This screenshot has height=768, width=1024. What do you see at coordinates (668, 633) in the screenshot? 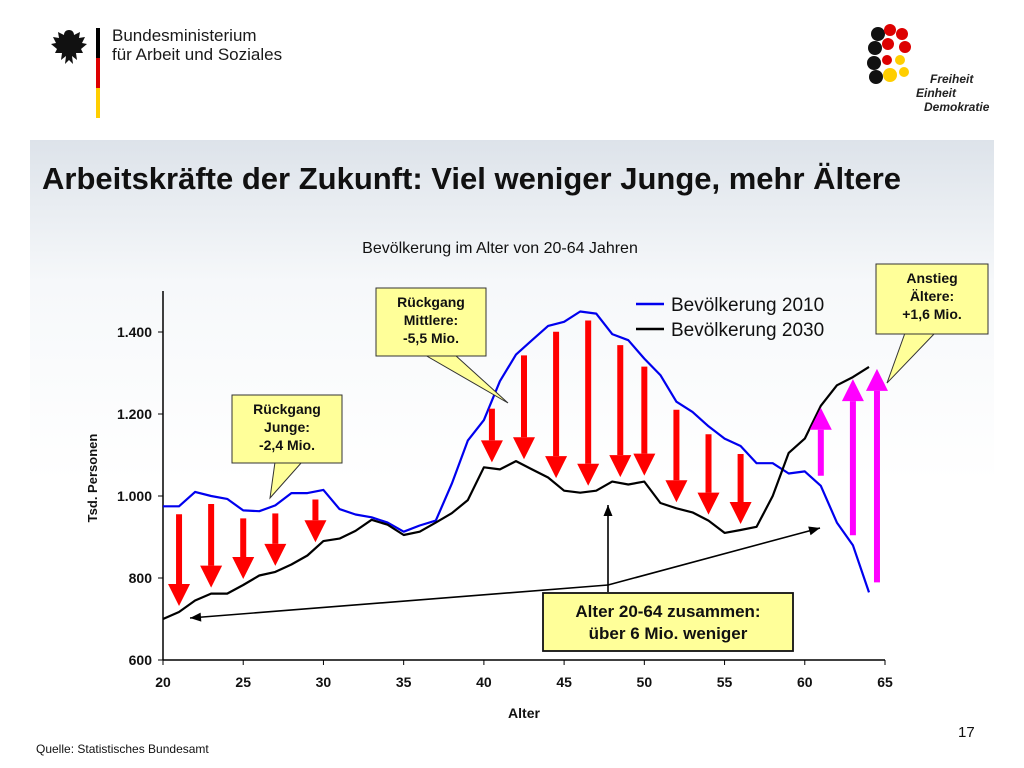
I see `callout-text: über 6 Mio. weniger` at bounding box center [668, 633].